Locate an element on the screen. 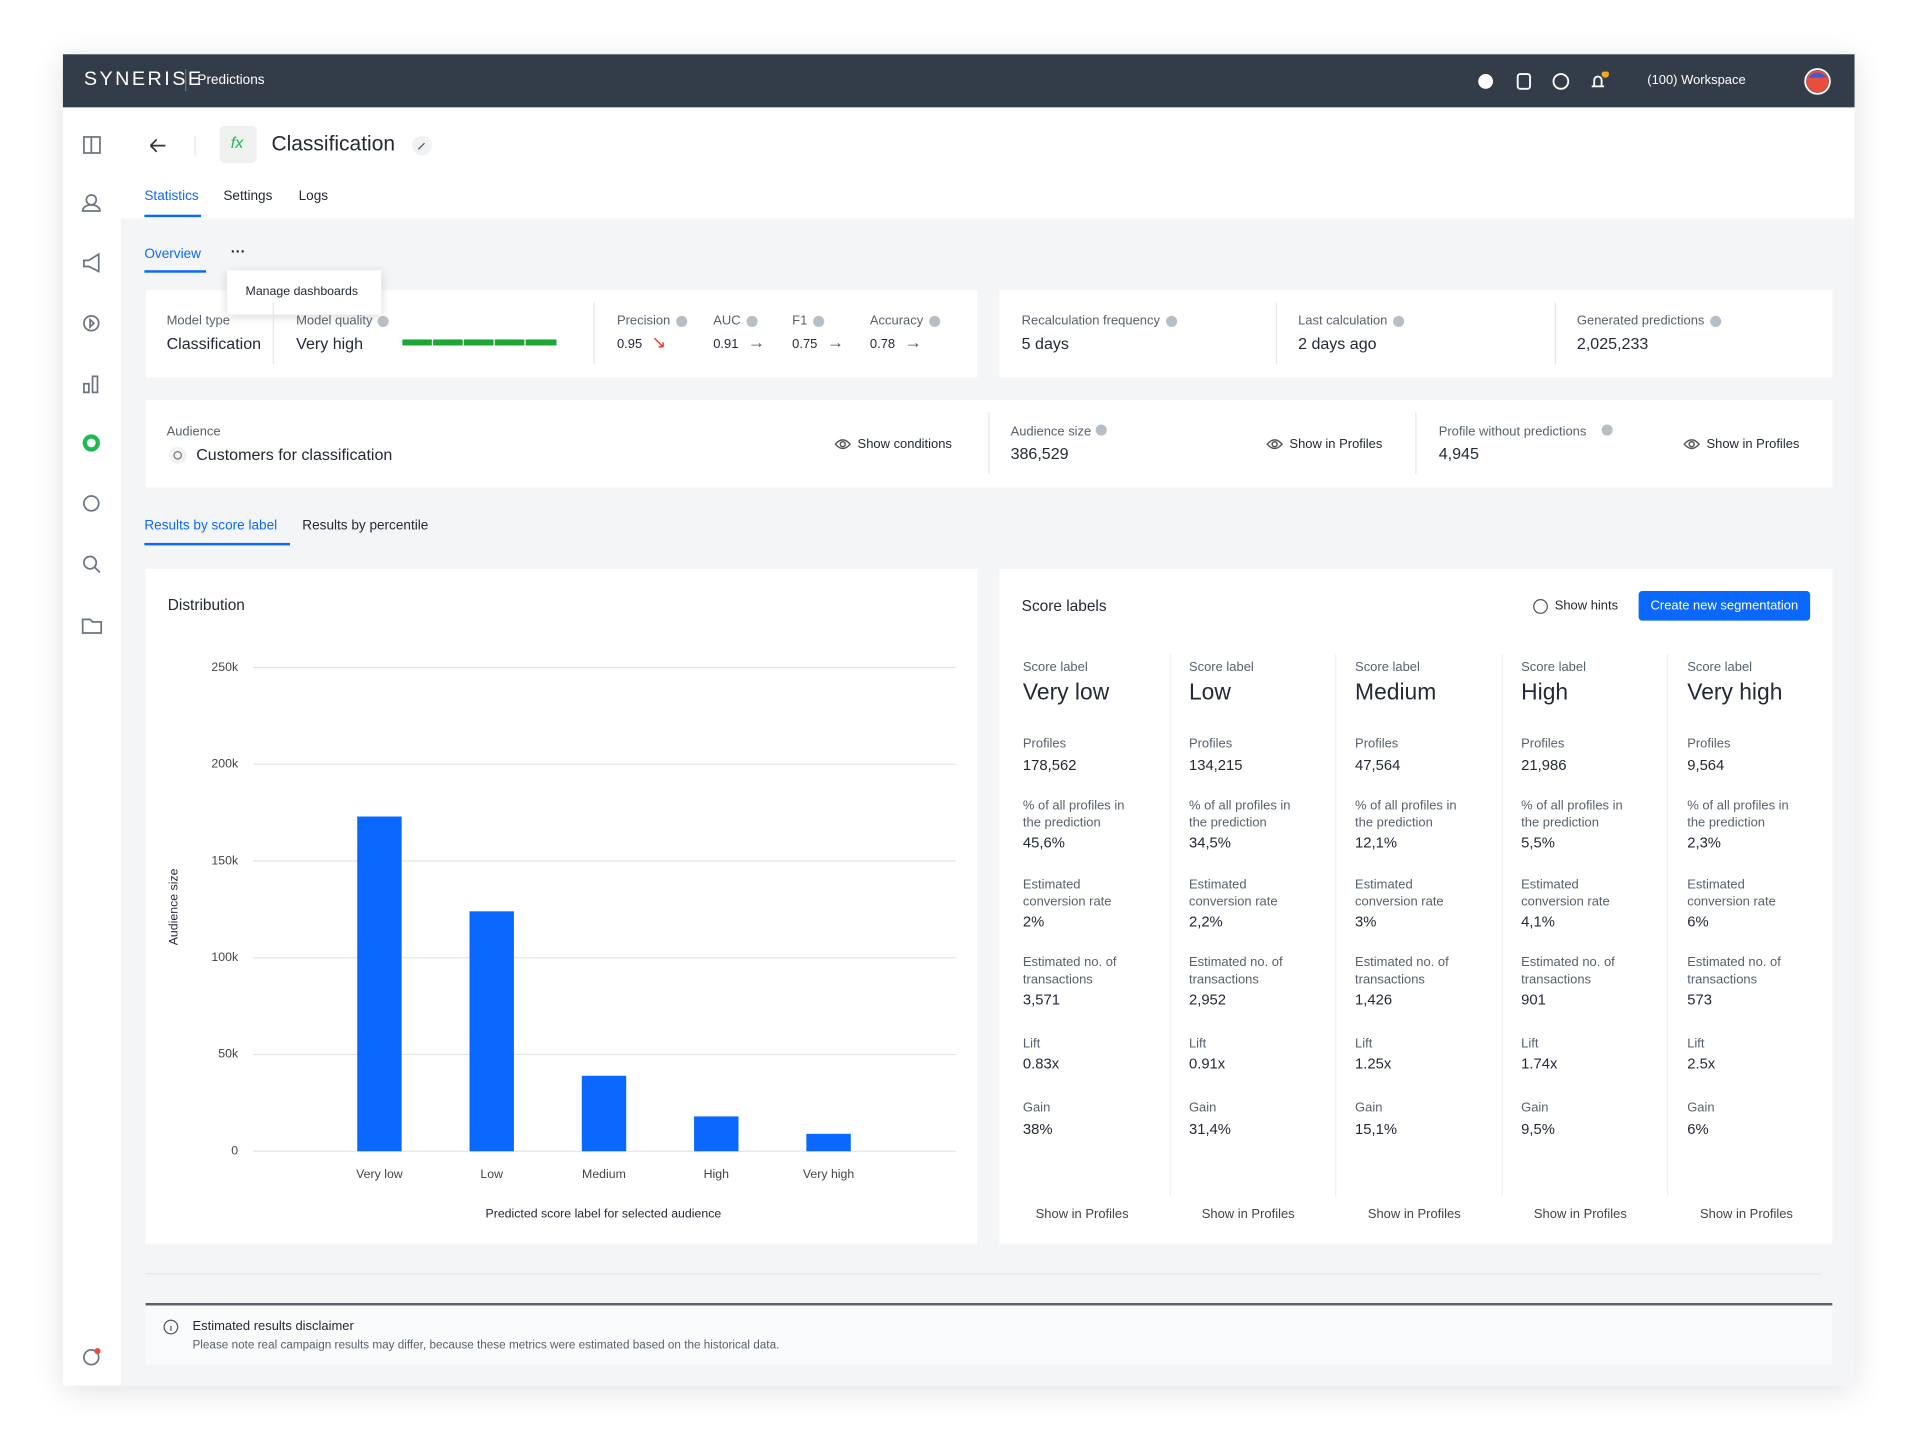 Image resolution: width=1920 pixels, height=1453 pixels. score-label: Very low is located at coordinates (1066, 691).